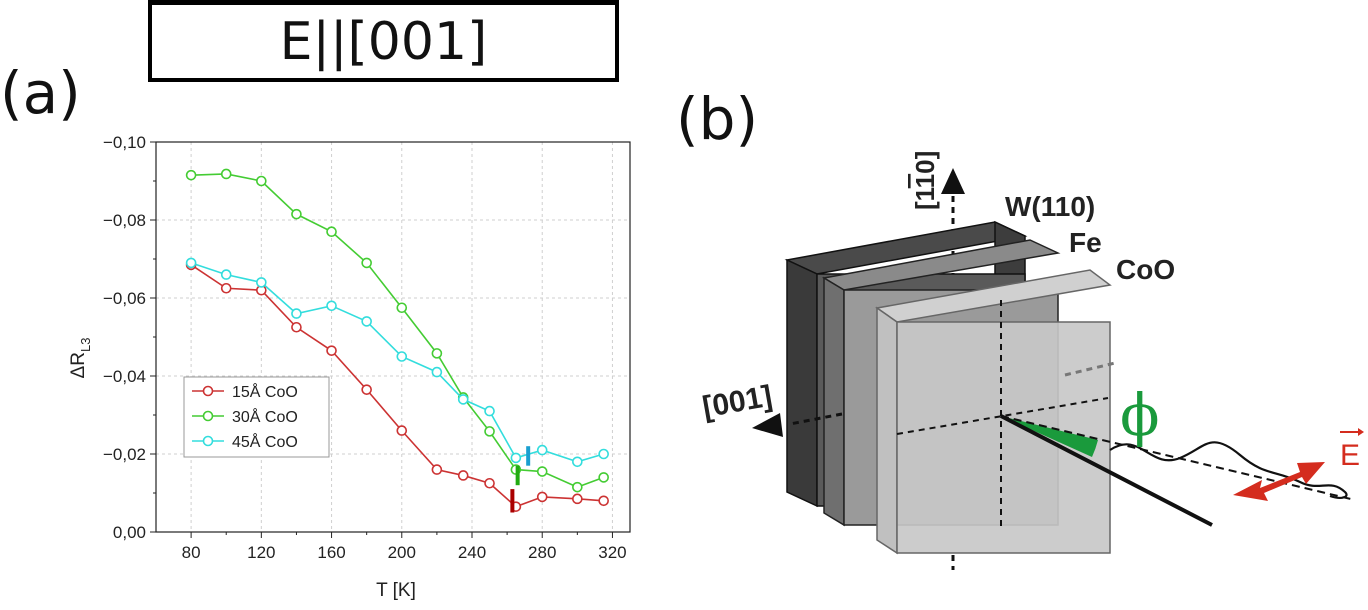 The width and height of the screenshot is (1368, 610). What do you see at coordinates (261, 552) in the screenshot?
I see `x-tick-label: 120` at bounding box center [261, 552].